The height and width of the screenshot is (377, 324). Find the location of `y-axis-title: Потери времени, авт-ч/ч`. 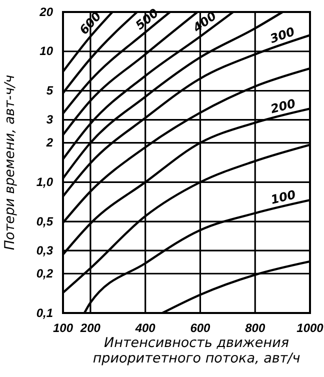

y-axis-title: Потери времени, авт-ч/ч is located at coordinates (10, 162).